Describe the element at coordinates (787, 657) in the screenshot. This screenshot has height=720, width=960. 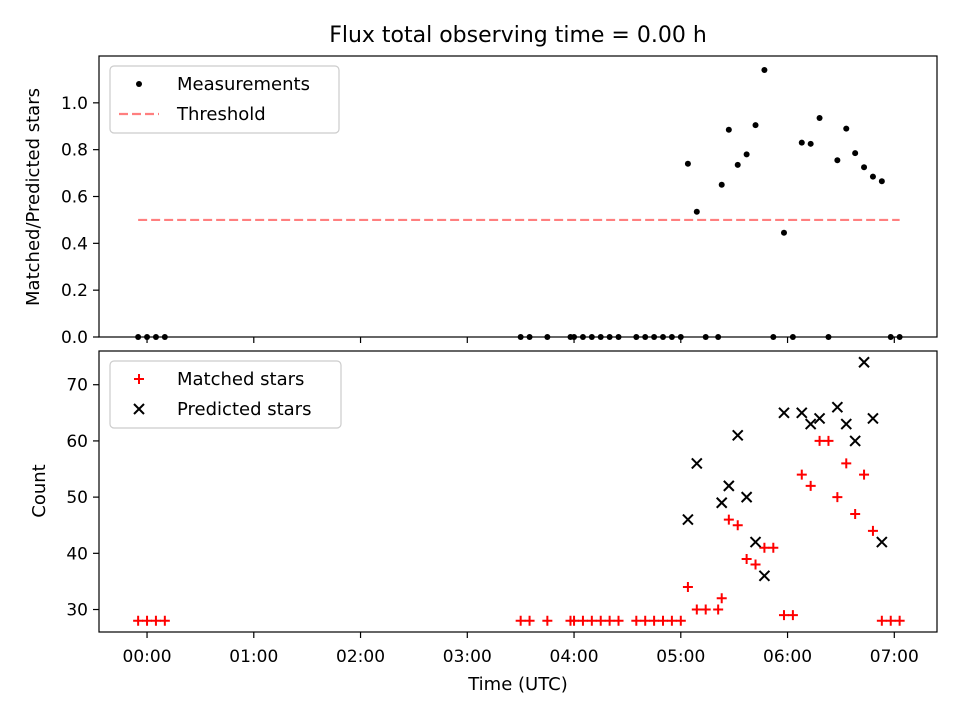
I see `x-tick-label: 06:00` at that location.